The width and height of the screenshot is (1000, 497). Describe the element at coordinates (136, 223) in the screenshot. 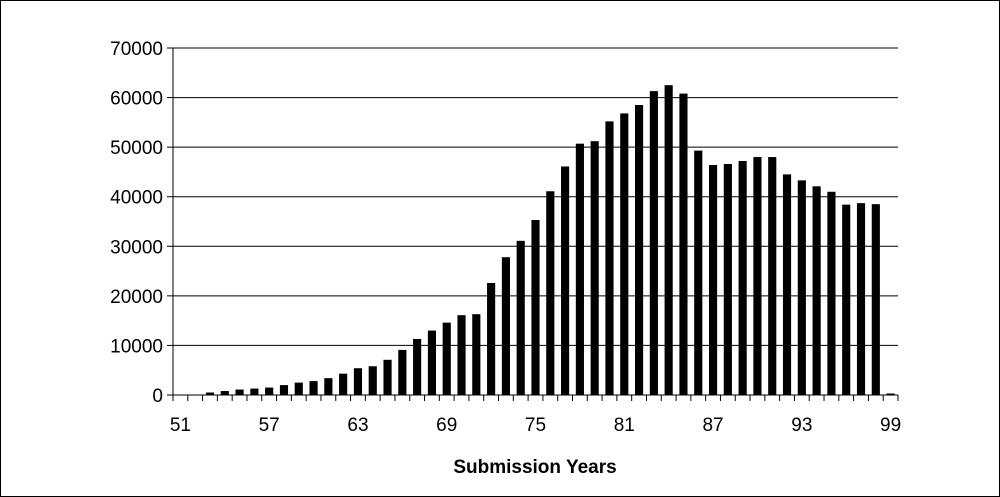

I see `y-tick-labels: 0 10000 20000 30000 40000 50000 60000 70000` at that location.